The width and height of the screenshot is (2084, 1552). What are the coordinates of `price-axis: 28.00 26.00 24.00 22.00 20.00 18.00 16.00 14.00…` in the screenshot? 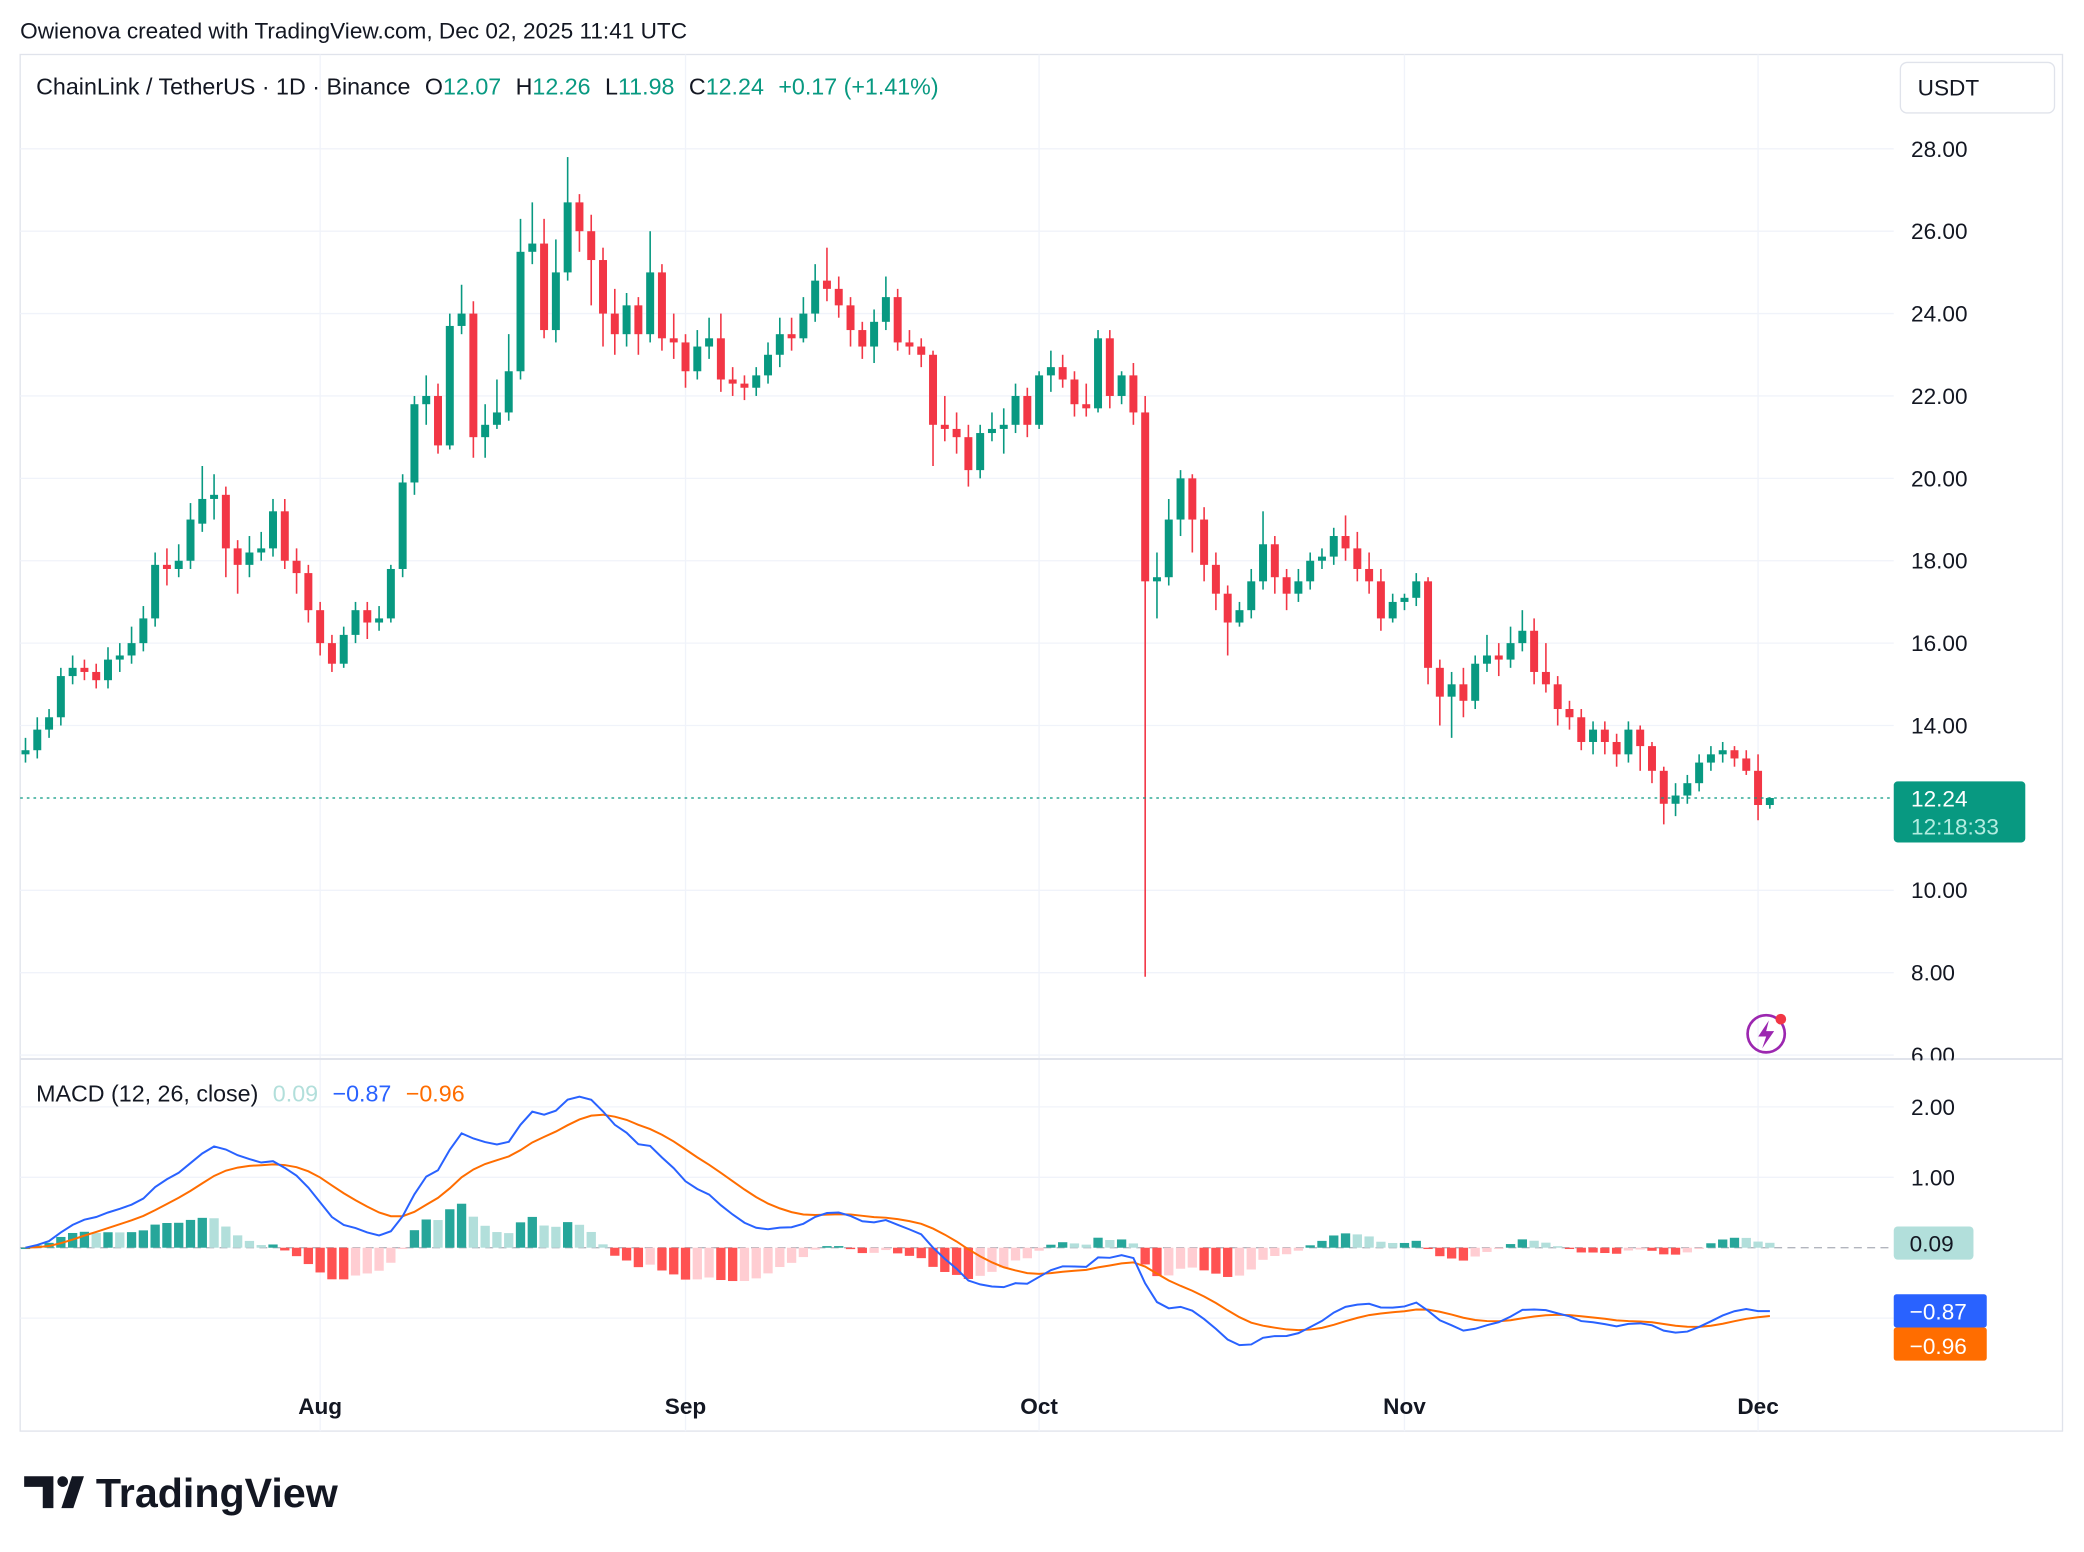 It's located at (1978, 663).